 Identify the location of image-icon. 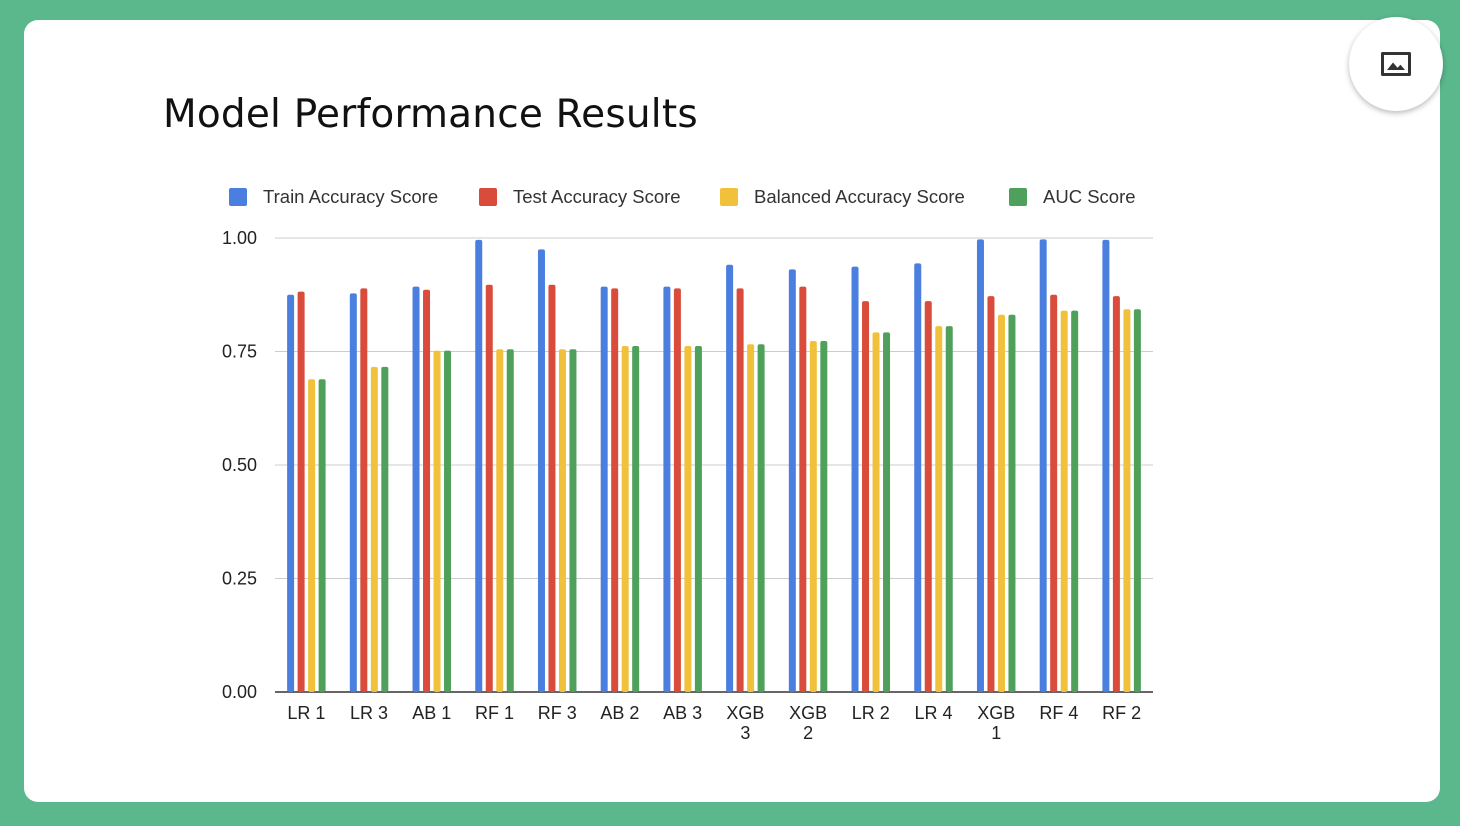
(1396, 64).